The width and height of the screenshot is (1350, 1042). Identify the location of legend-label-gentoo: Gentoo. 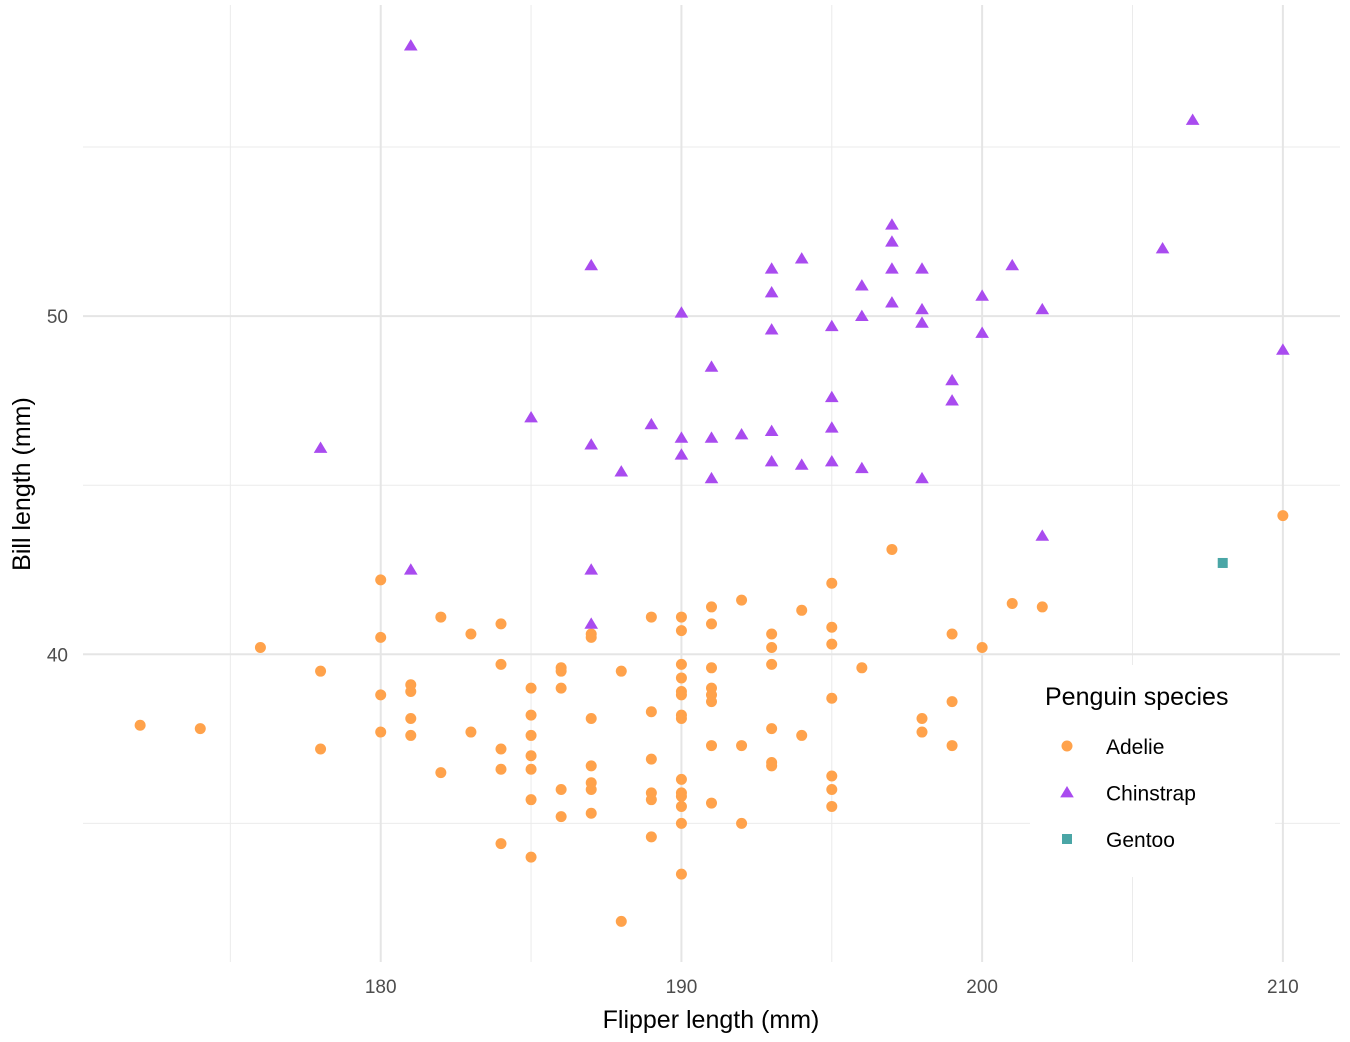
(1140, 840).